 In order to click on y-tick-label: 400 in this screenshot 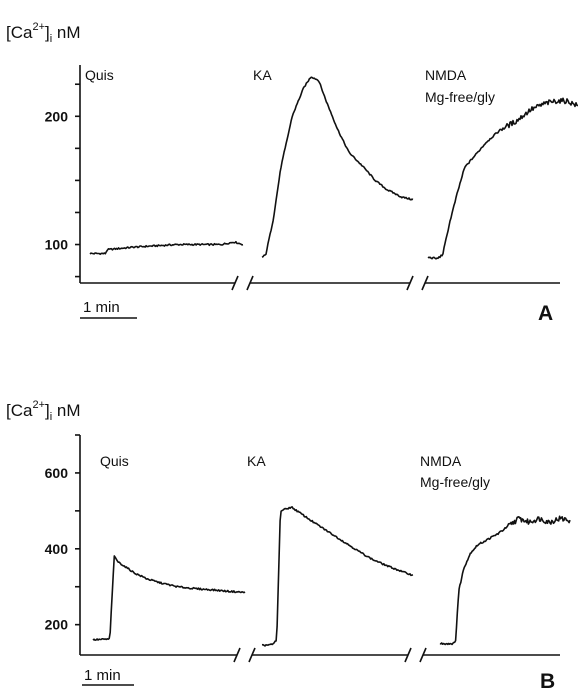, I will do `click(57, 549)`.